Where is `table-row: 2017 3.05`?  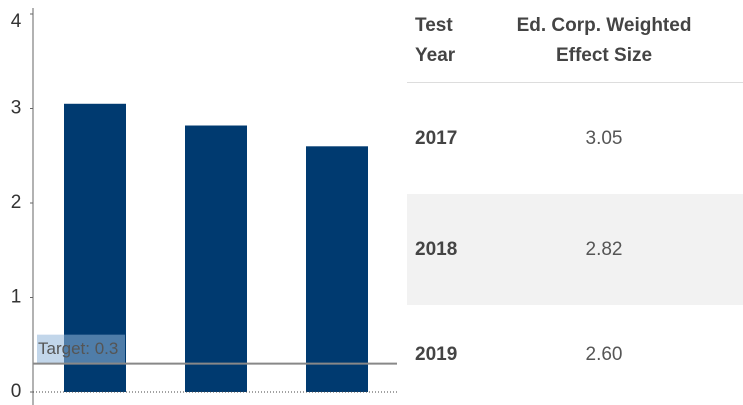
table-row: 2017 3.05 is located at coordinates (575, 138).